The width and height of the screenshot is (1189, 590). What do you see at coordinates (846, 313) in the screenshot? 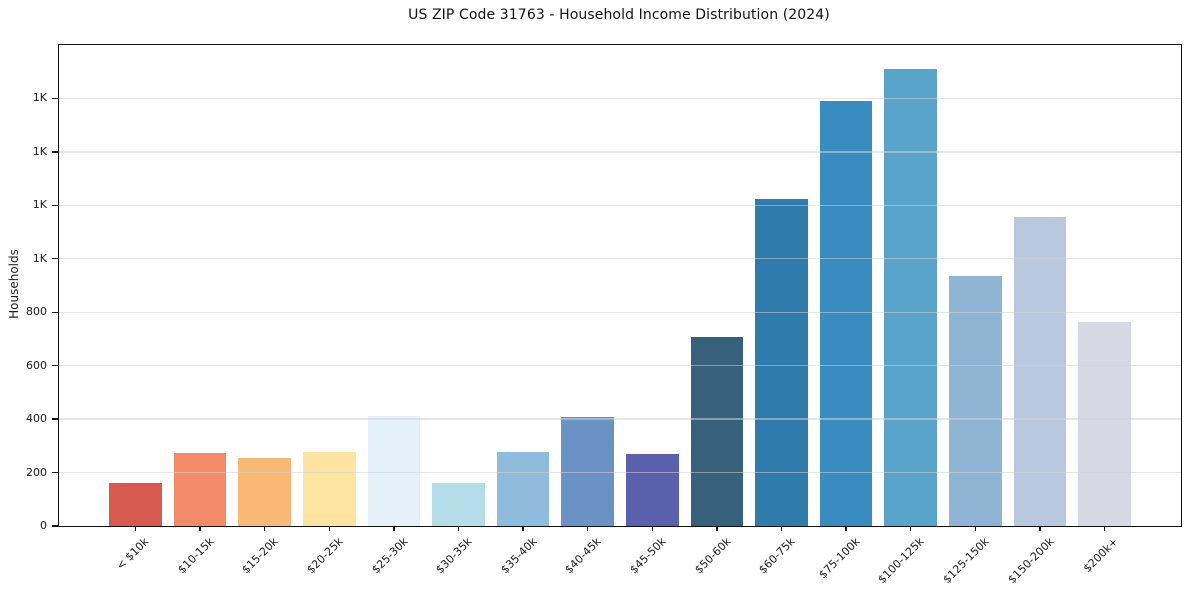
I see `bar-$75-100k` at bounding box center [846, 313].